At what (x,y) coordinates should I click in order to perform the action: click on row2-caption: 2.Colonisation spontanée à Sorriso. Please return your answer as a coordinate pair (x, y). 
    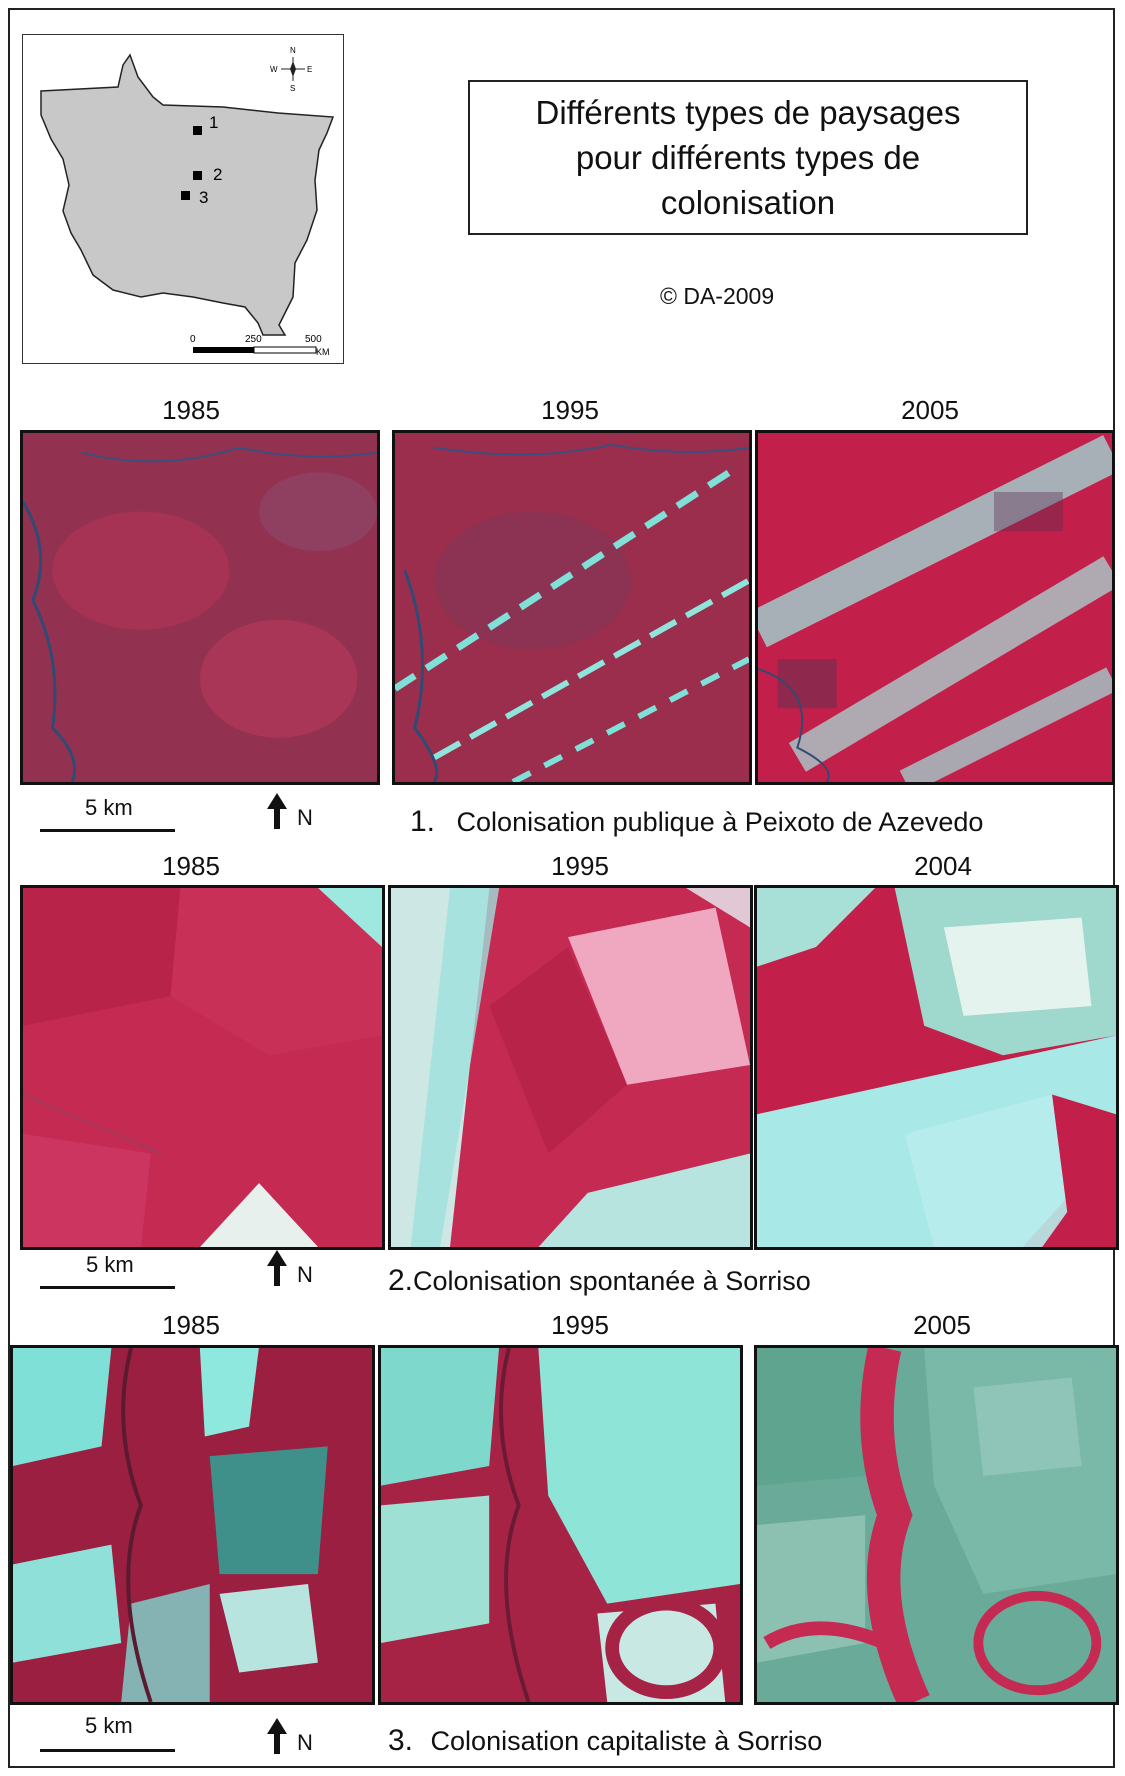
    Looking at the image, I should click on (599, 1281).